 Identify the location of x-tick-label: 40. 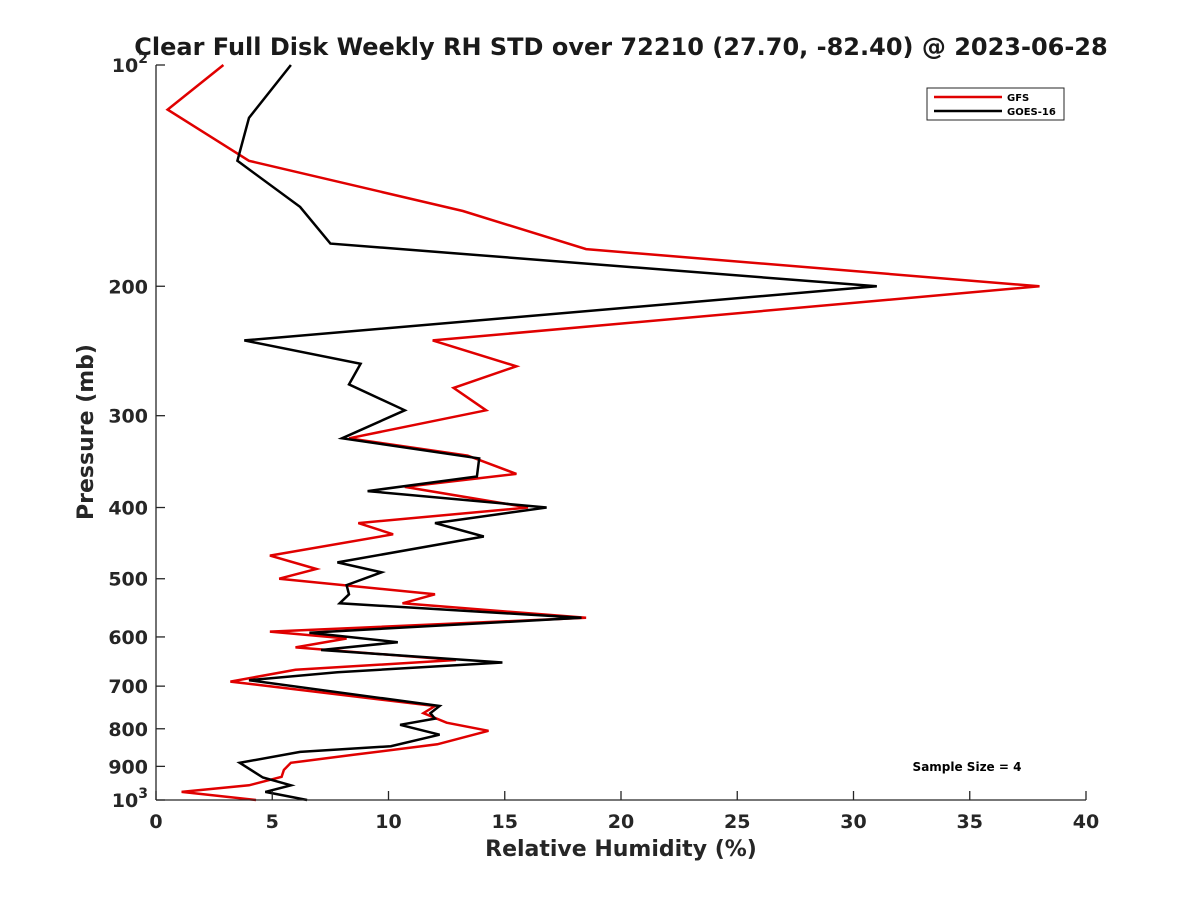
(1086, 822).